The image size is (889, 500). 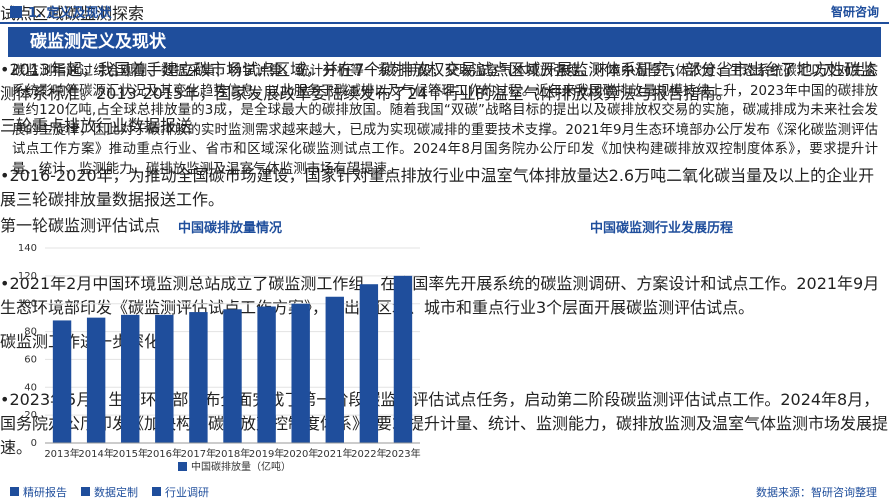 I want to click on x-tick-label: 2013年, so click(x=61, y=453).